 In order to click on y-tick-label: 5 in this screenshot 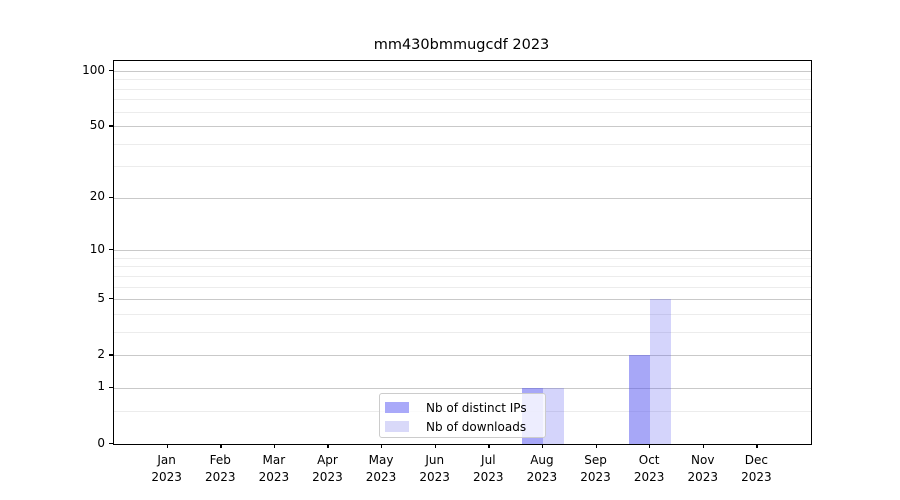, I will do `click(101, 297)`.